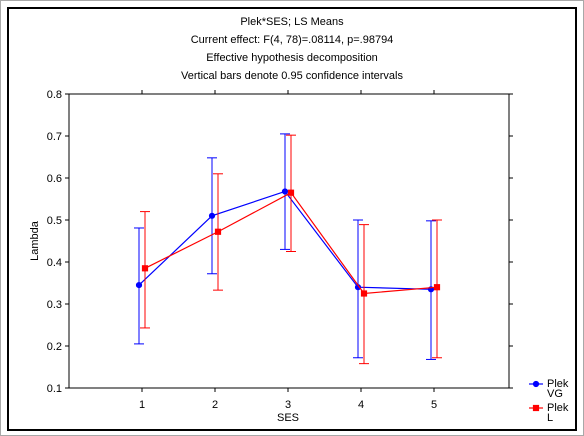 This screenshot has width=584, height=436. I want to click on chart-title: Plek*SES; LS Means, so click(292, 22).